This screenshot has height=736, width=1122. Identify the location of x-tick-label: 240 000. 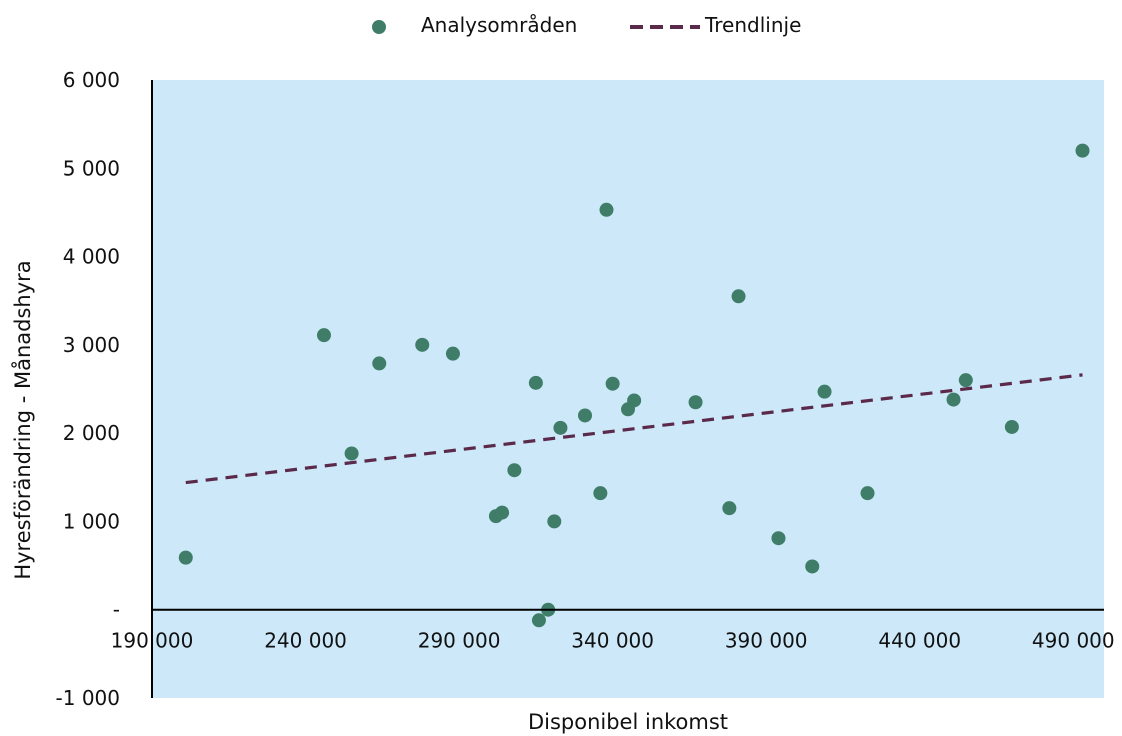
(305, 641).